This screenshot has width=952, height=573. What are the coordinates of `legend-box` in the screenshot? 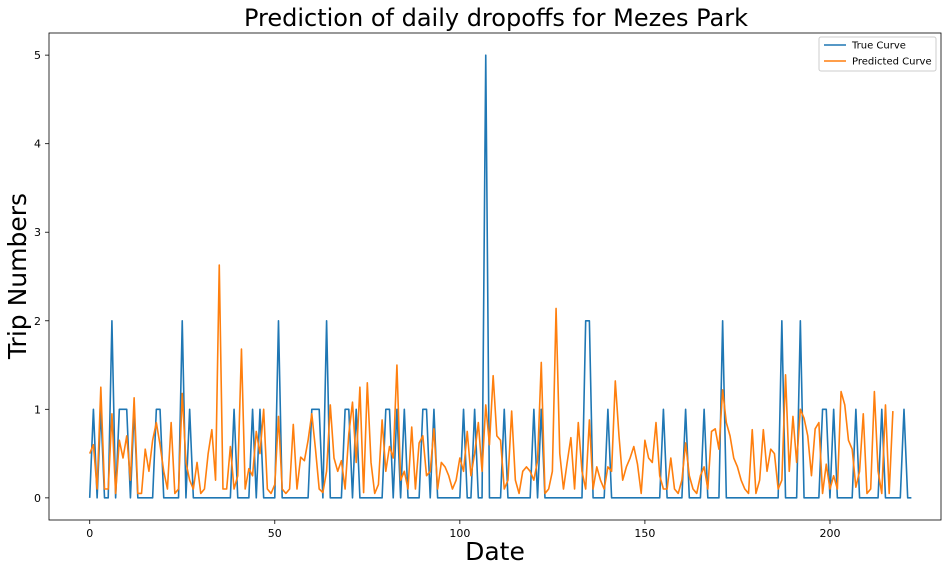 It's located at (877, 54).